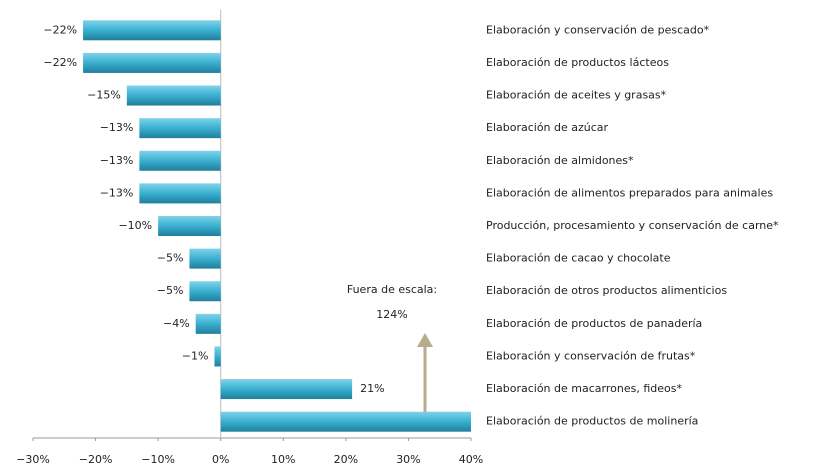 The width and height of the screenshot is (813, 472). I want to click on x-tick-label: 40%, so click(471, 459).